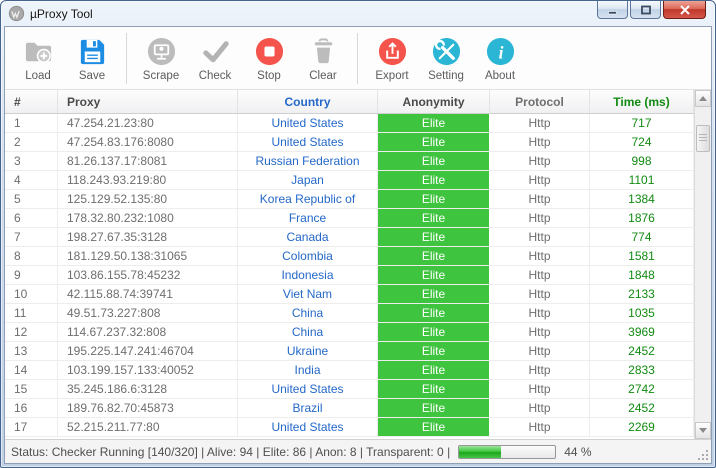 The height and width of the screenshot is (468, 716). What do you see at coordinates (308, 101) in the screenshot?
I see `column-header-country: Country` at bounding box center [308, 101].